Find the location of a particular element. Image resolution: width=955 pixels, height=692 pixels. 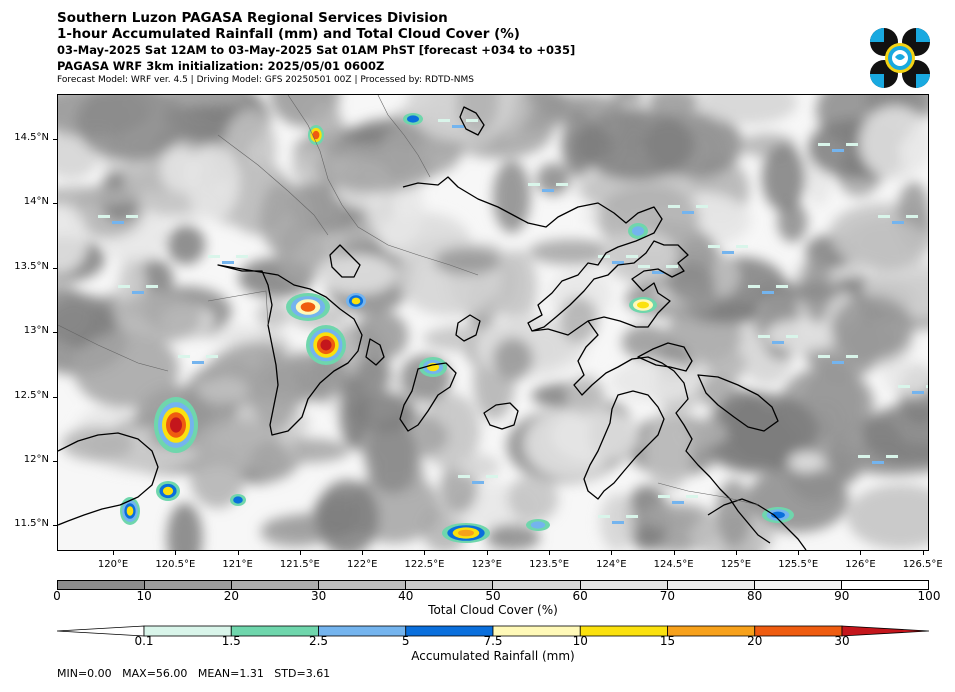

rainfall-tick-label: 20 is located at coordinates (755, 641).